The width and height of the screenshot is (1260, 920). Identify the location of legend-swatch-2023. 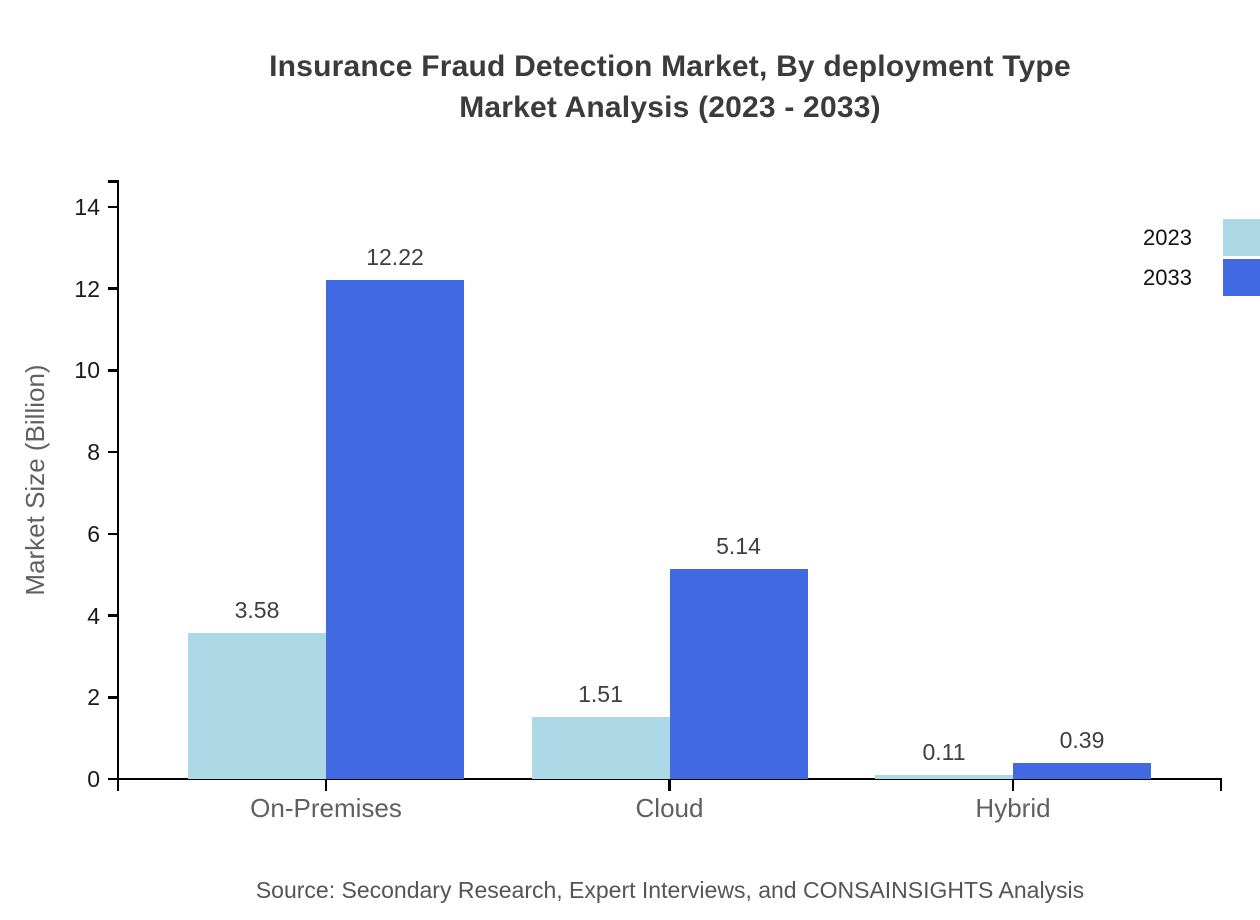
(1241, 237).